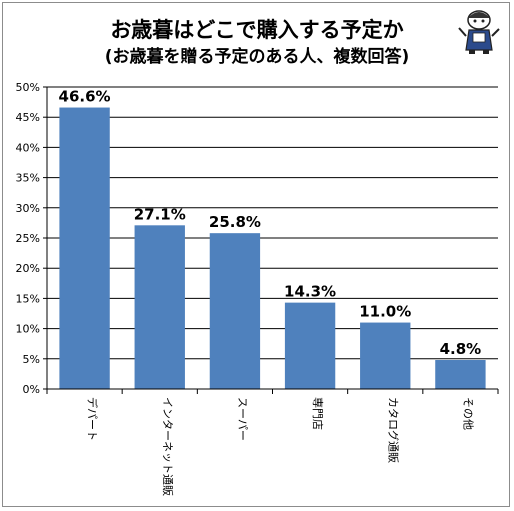  I want to click on data-label: 46.6%, so click(85, 97).